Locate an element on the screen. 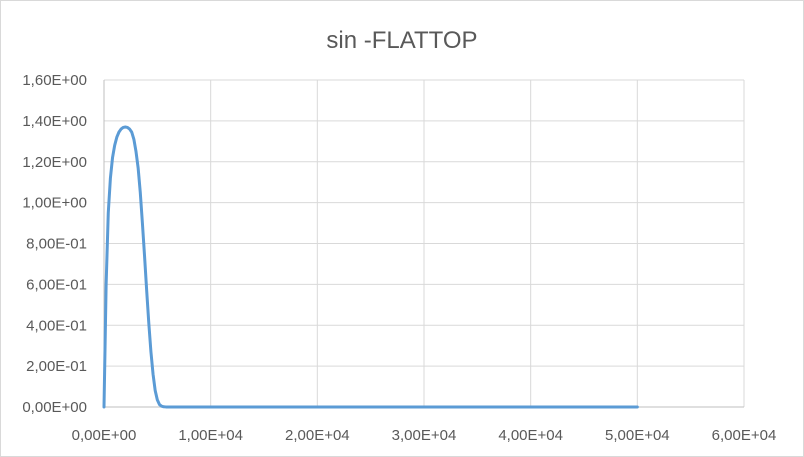 This screenshot has height=457, width=804. y-tick-label: 6,00E-01 is located at coordinates (56, 284).